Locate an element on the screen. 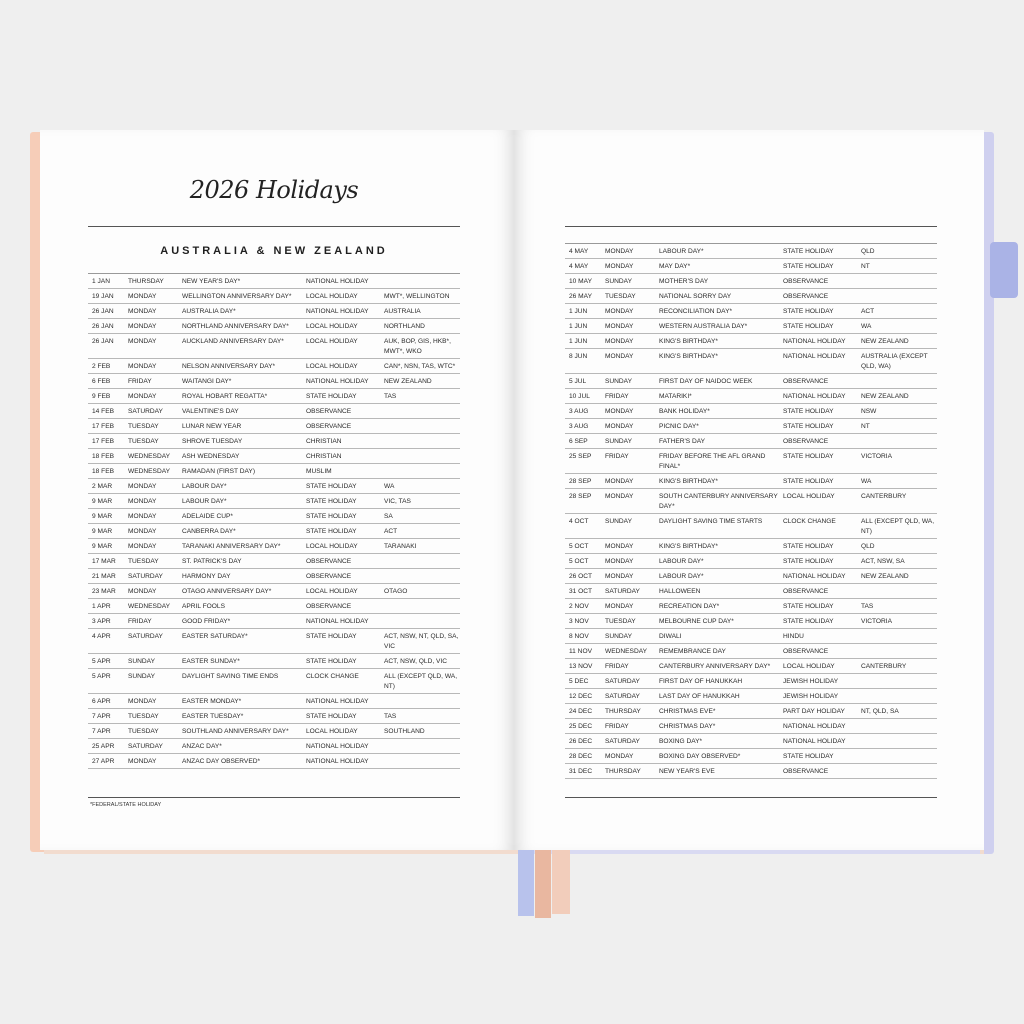 The height and width of the screenshot is (1024, 1024). date-cell: 11 NOV is located at coordinates (580, 651).